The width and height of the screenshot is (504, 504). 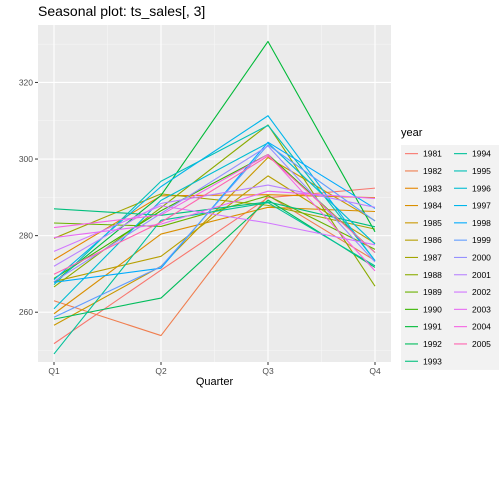 What do you see at coordinates (412, 133) in the screenshot?
I see `legend-title: year` at bounding box center [412, 133].